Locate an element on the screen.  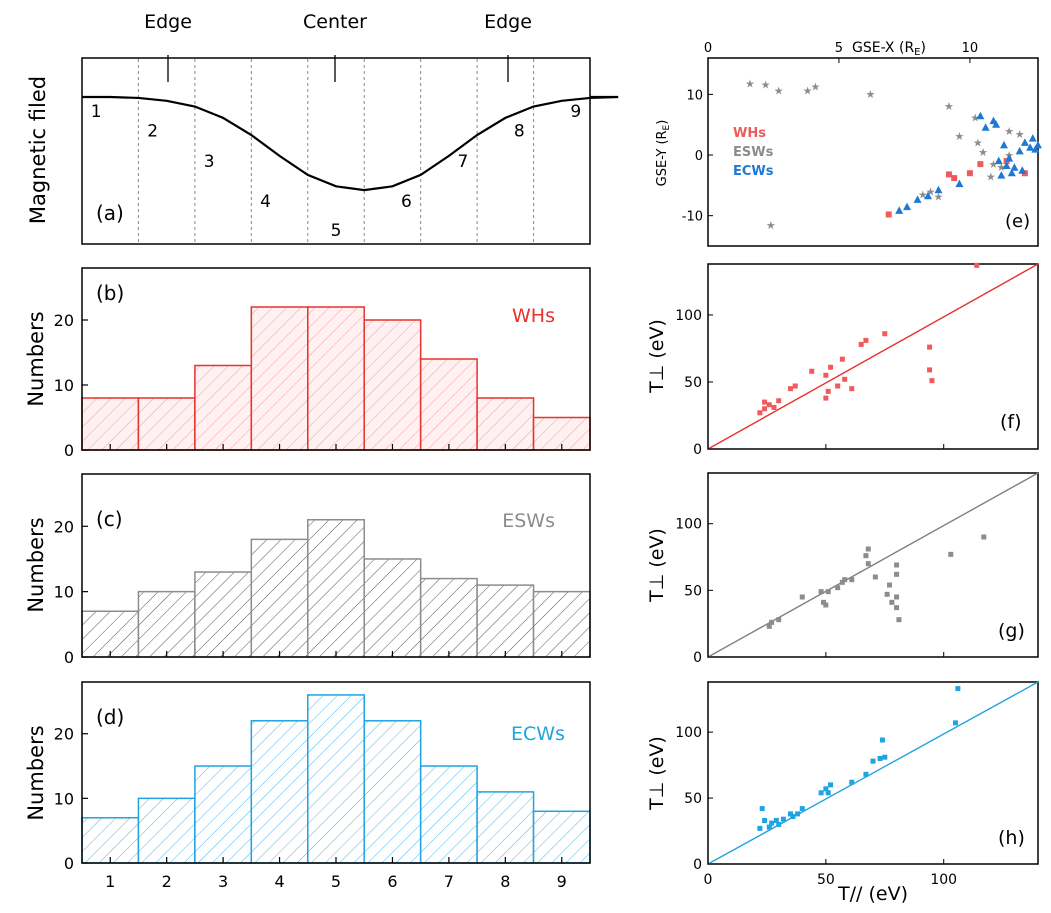
panel-b-label: (b) is located at coordinates (110, 293).